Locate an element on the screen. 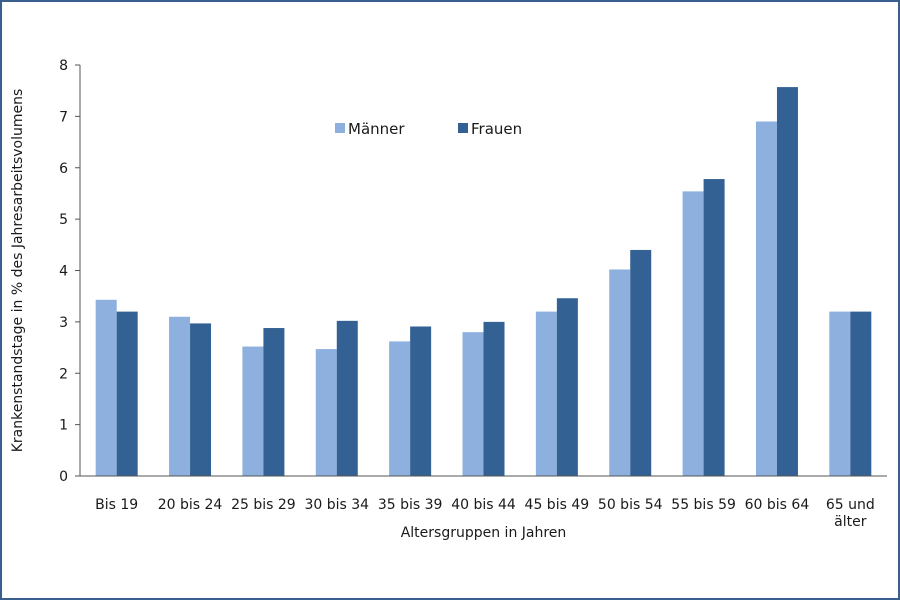 This screenshot has height=602, width=900. y-tick-label: 5 is located at coordinates (63, 220).